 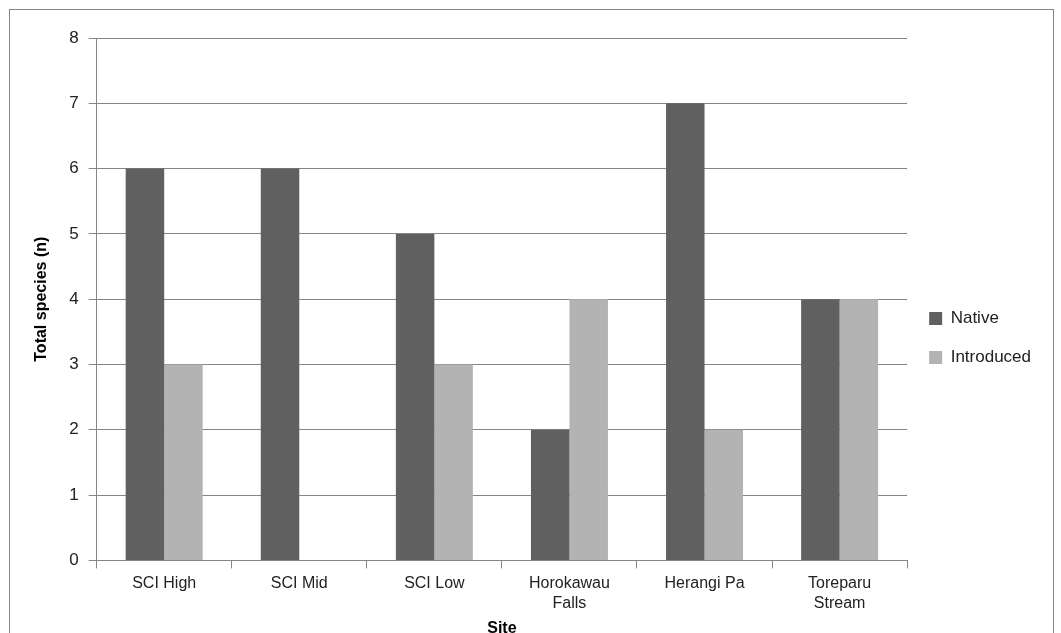 What do you see at coordinates (74, 168) in the screenshot?
I see `y-tick-label: 6` at bounding box center [74, 168].